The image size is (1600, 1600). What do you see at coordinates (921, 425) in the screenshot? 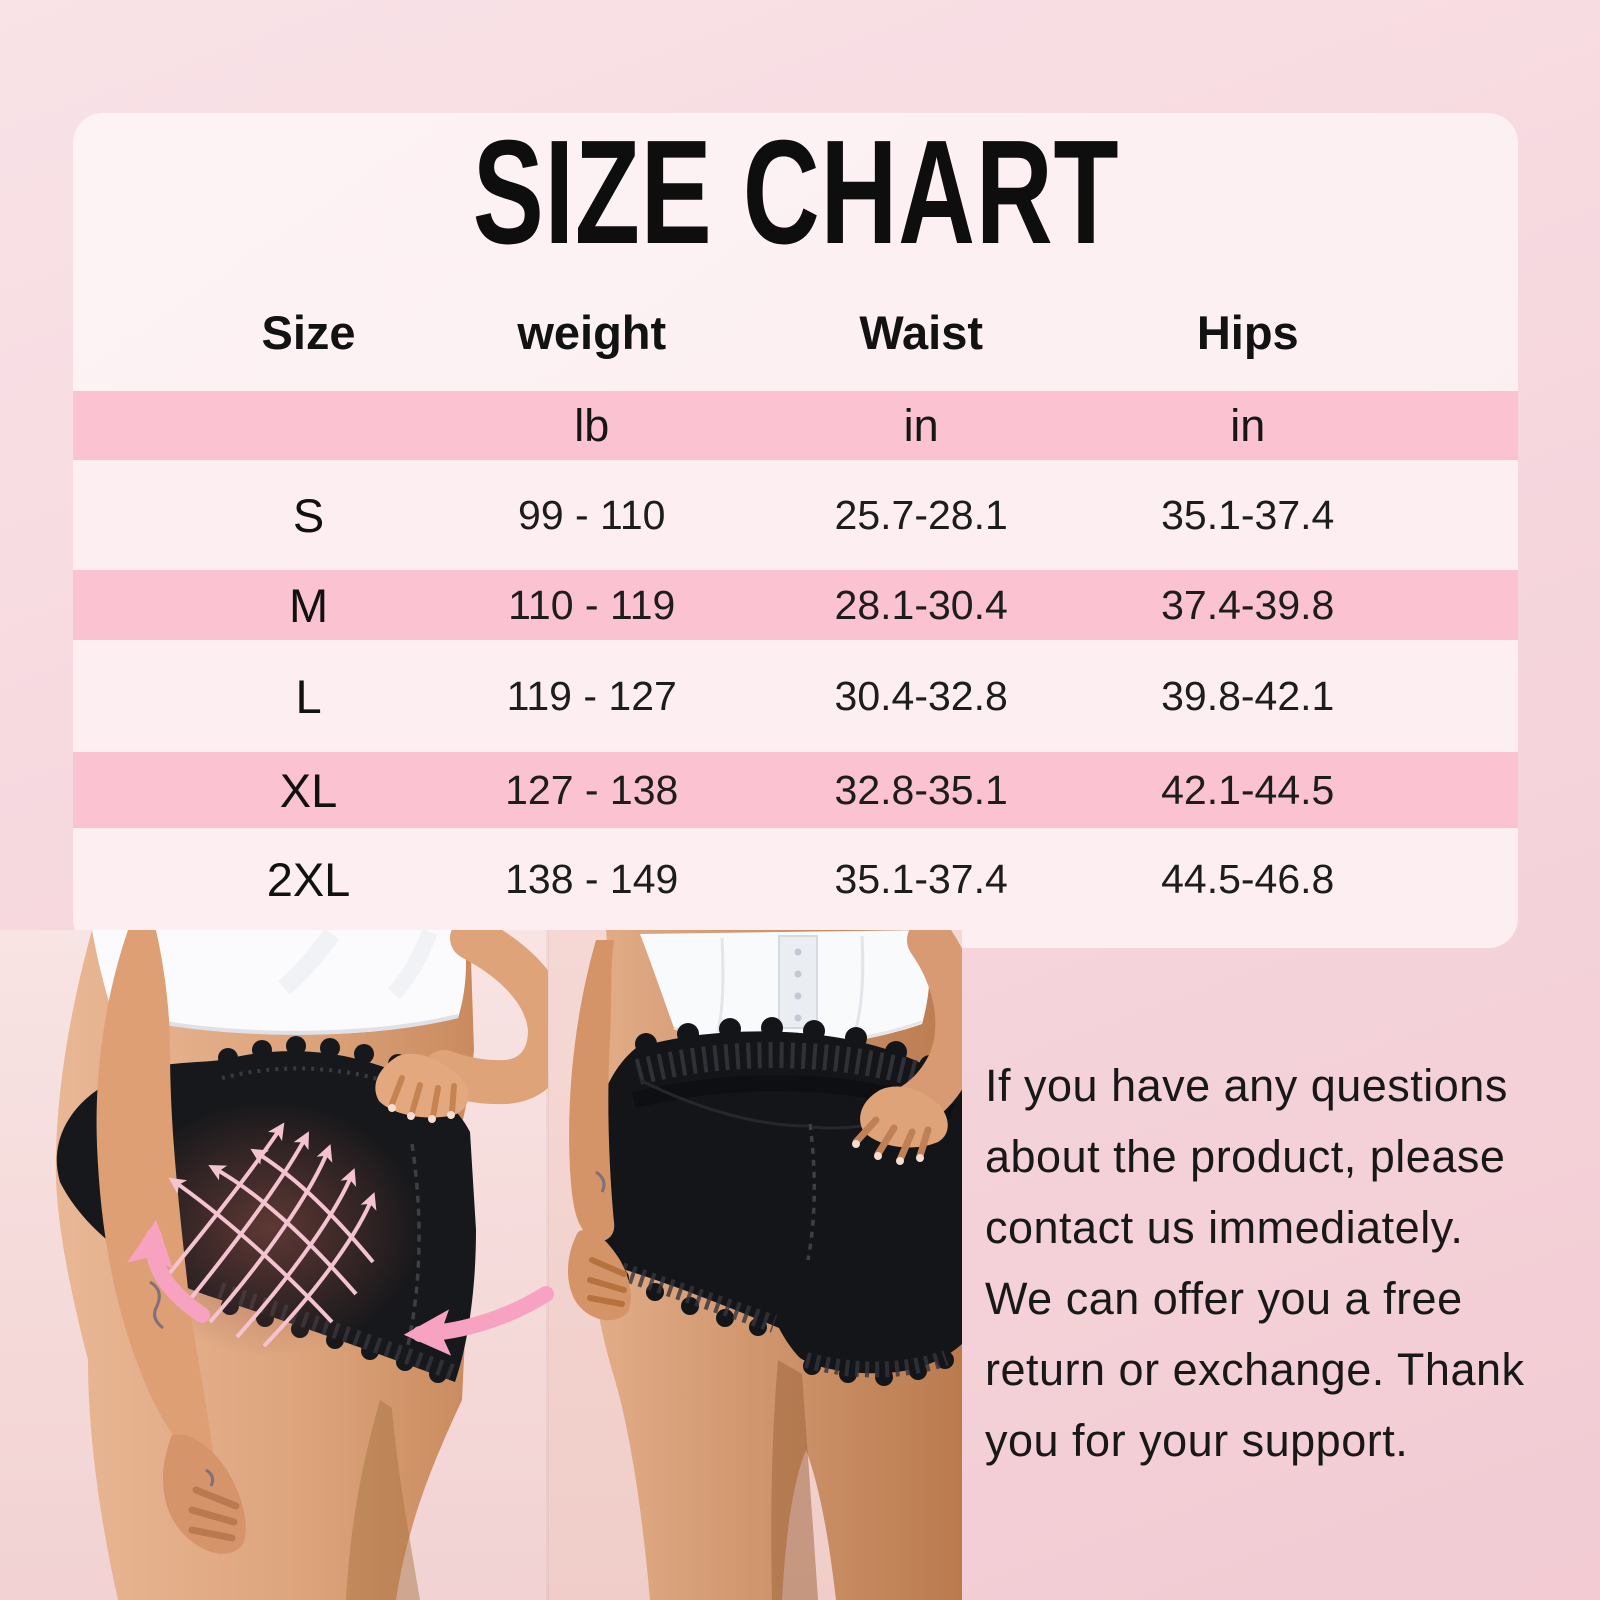
I see `unit-waist: in` at bounding box center [921, 425].